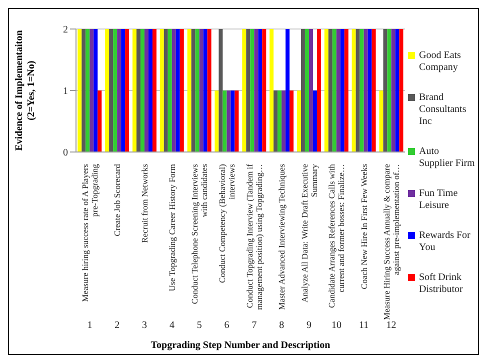 The width and height of the screenshot is (487, 363). I want to click on legend-label: Auto Supplier Firm, so click(447, 158).